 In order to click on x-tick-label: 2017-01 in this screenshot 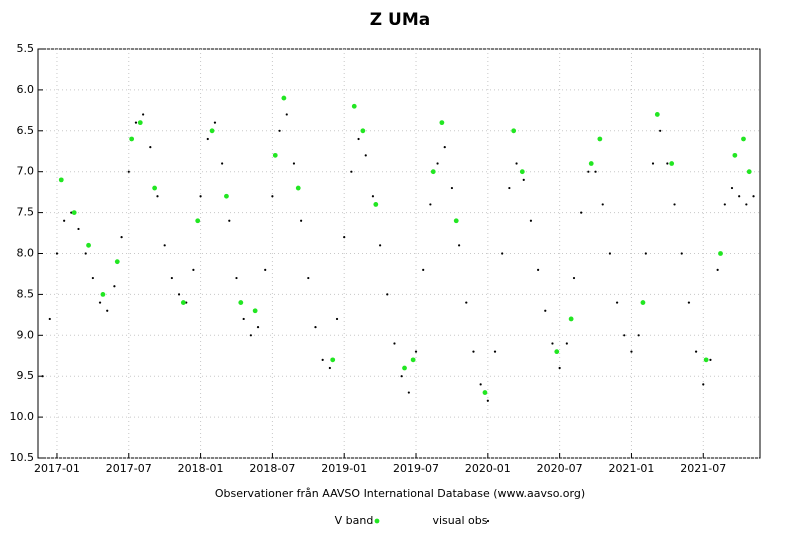, I will do `click(57, 468)`.